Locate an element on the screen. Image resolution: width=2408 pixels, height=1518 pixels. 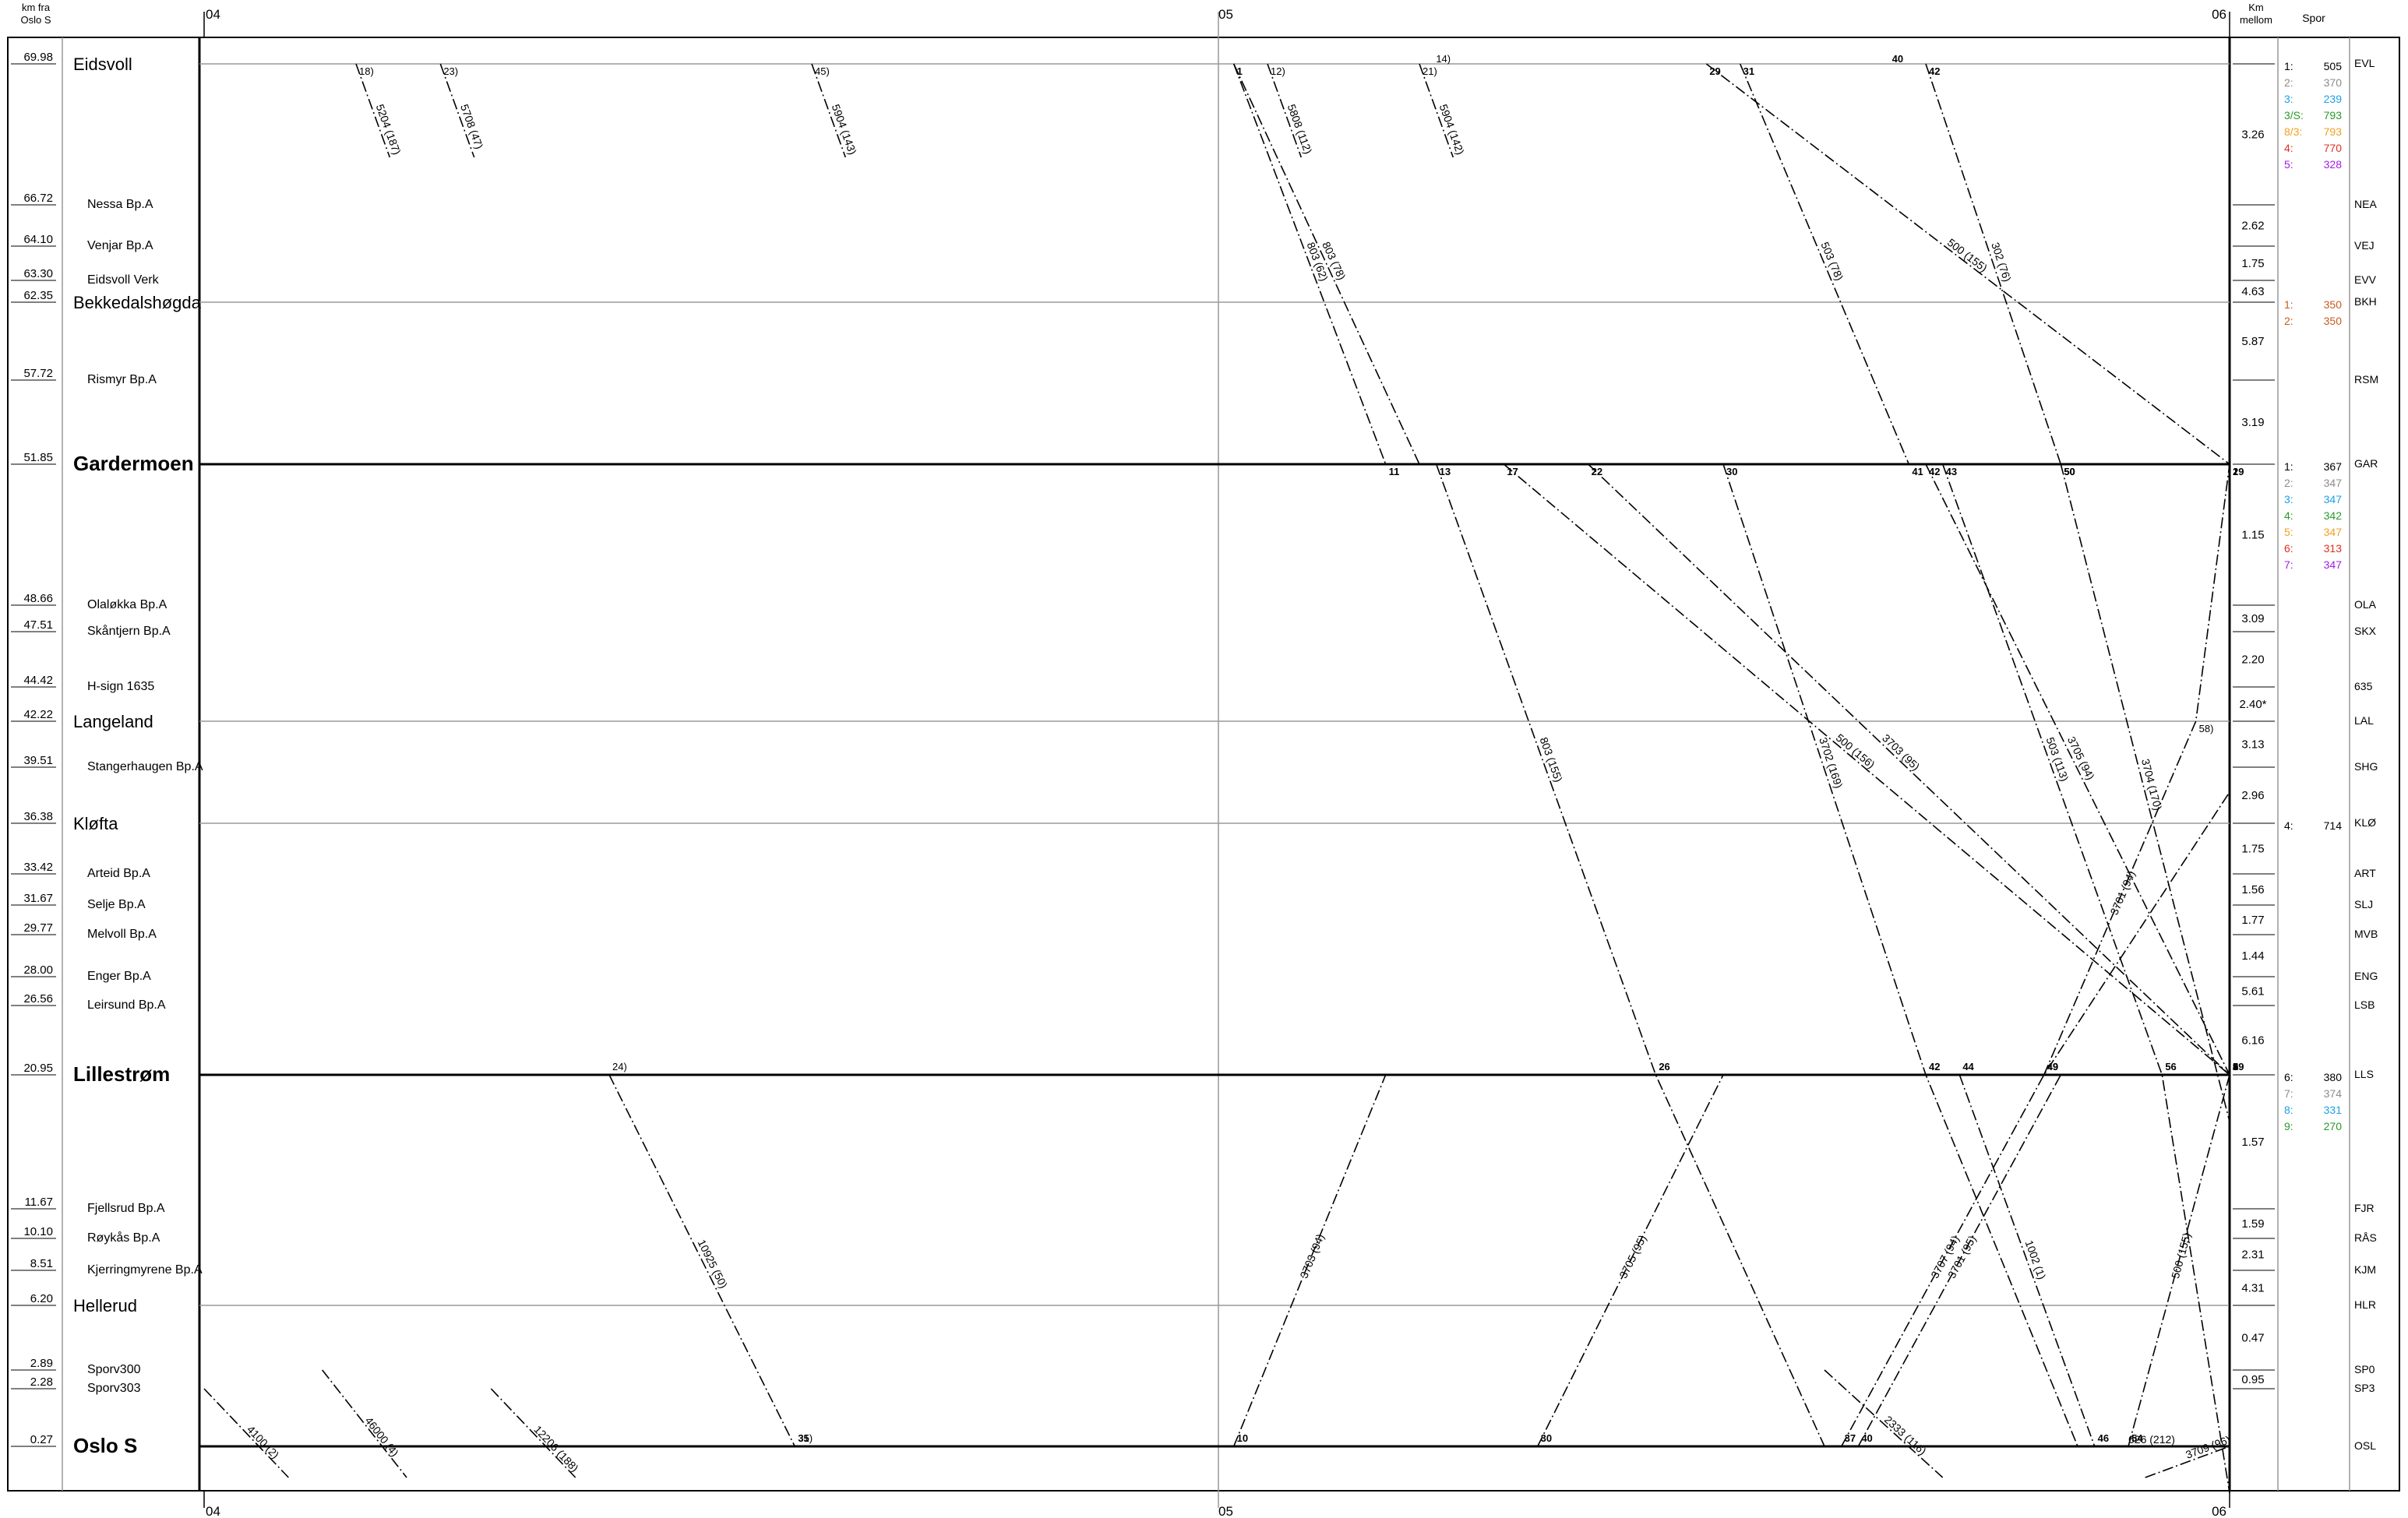
station-name: Eidsvoll Verk is located at coordinates (123, 280).